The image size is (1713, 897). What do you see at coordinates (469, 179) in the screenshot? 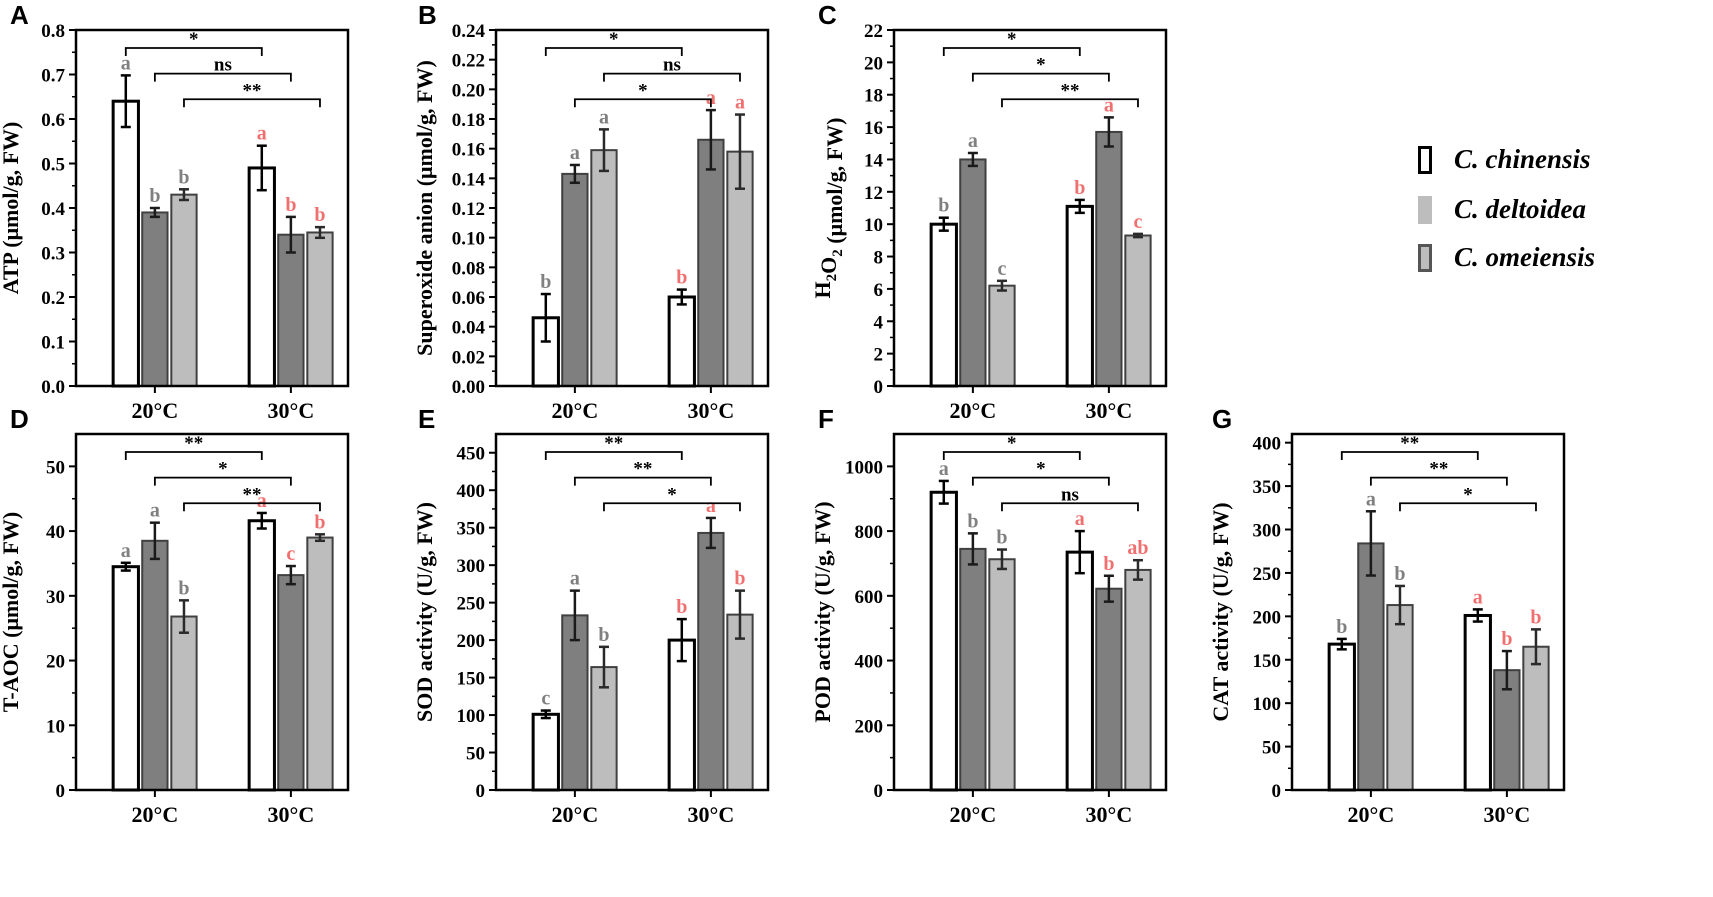
I see `y-tick-label: 0.14` at bounding box center [469, 179].